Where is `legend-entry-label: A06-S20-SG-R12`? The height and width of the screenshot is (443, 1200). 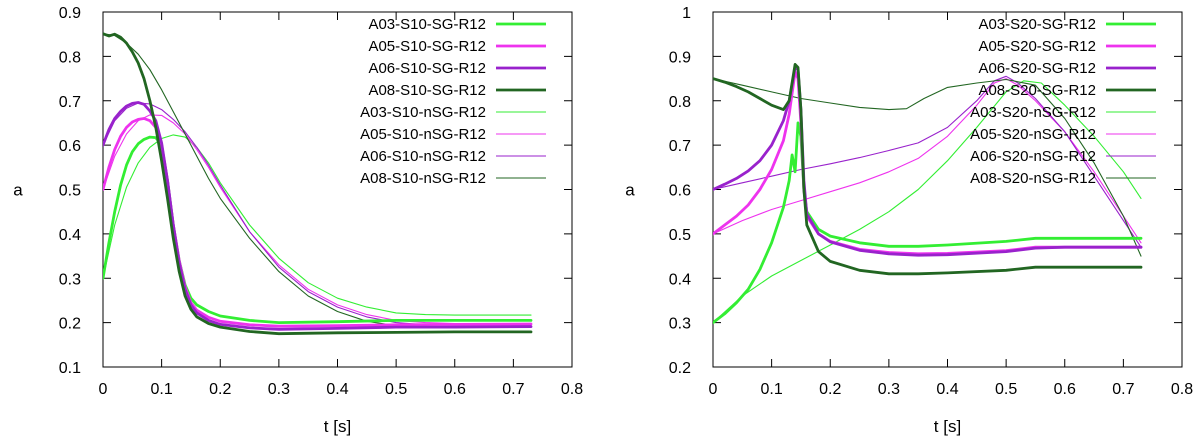 legend-entry-label: A06-S20-SG-R12 is located at coordinates (1037, 68).